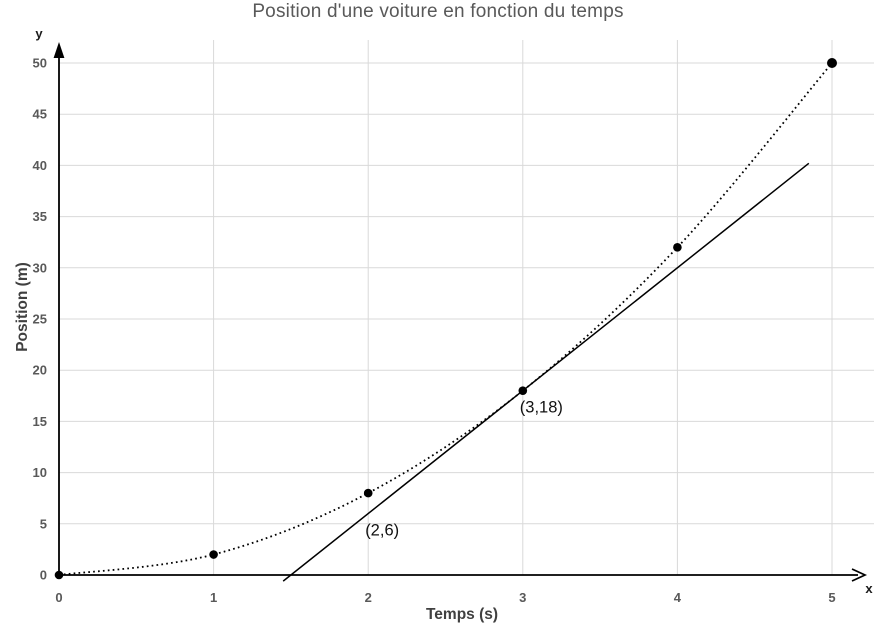 This screenshot has height=630, width=876. Describe the element at coordinates (40, 165) in the screenshot. I see `y-tick-label: 40` at that location.